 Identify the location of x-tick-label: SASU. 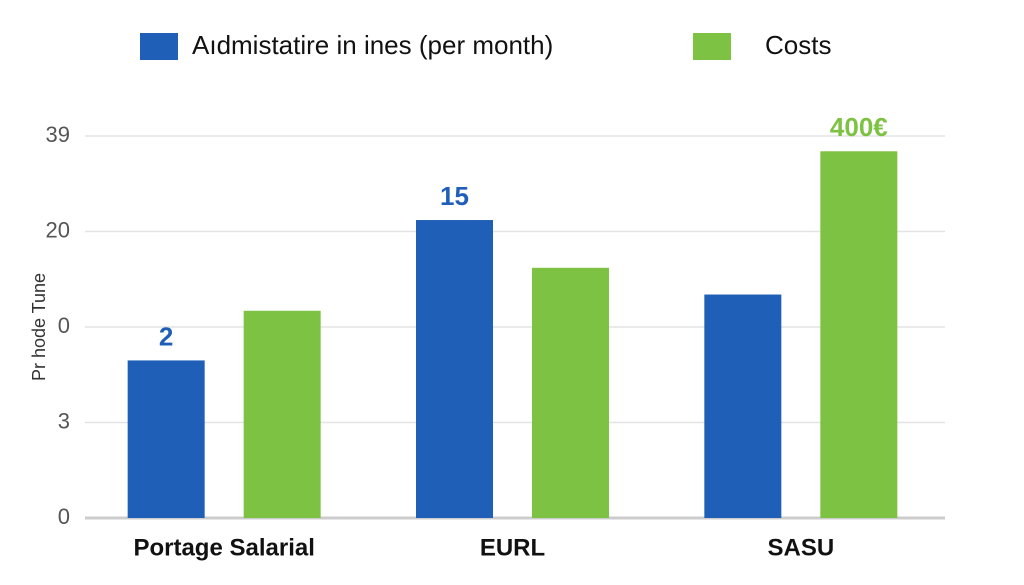
(800, 547).